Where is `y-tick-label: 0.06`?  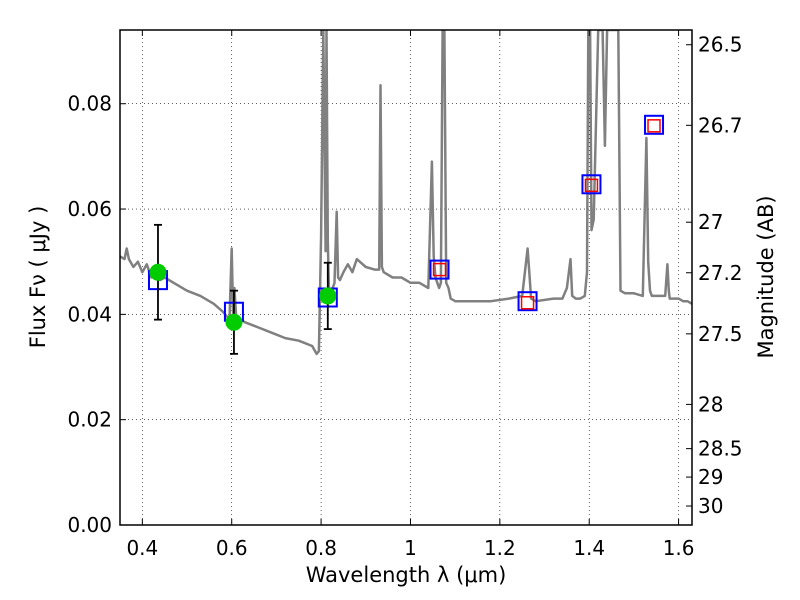 y-tick-label: 0.06 is located at coordinates (89, 209).